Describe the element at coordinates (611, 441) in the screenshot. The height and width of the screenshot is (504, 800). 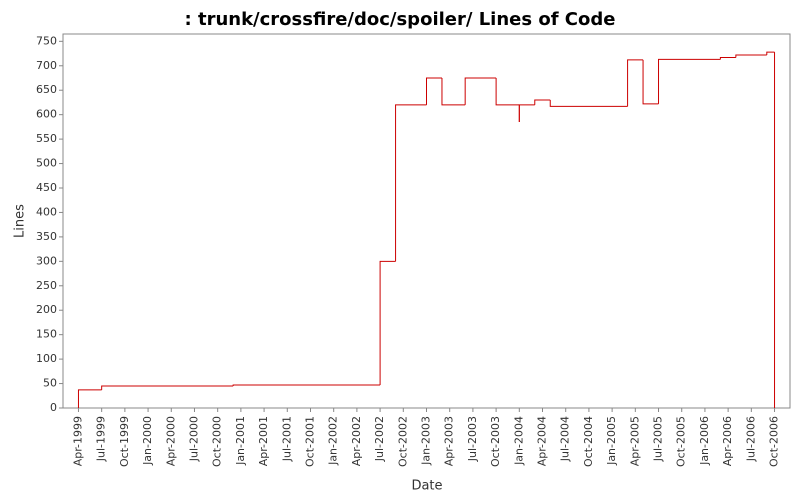
I see `x-tick-label: Jan-2005` at that location.